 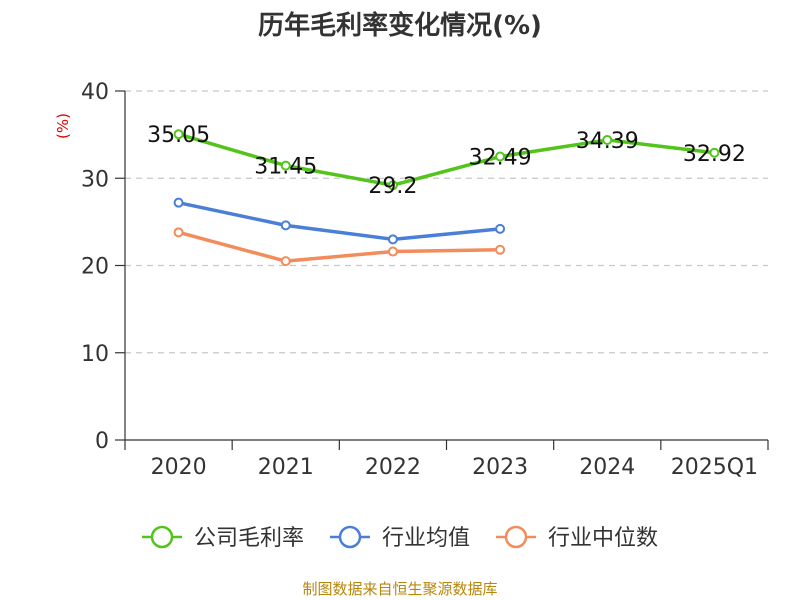 What do you see at coordinates (178, 202) in the screenshot?
I see `data-point-s1-2020` at bounding box center [178, 202].